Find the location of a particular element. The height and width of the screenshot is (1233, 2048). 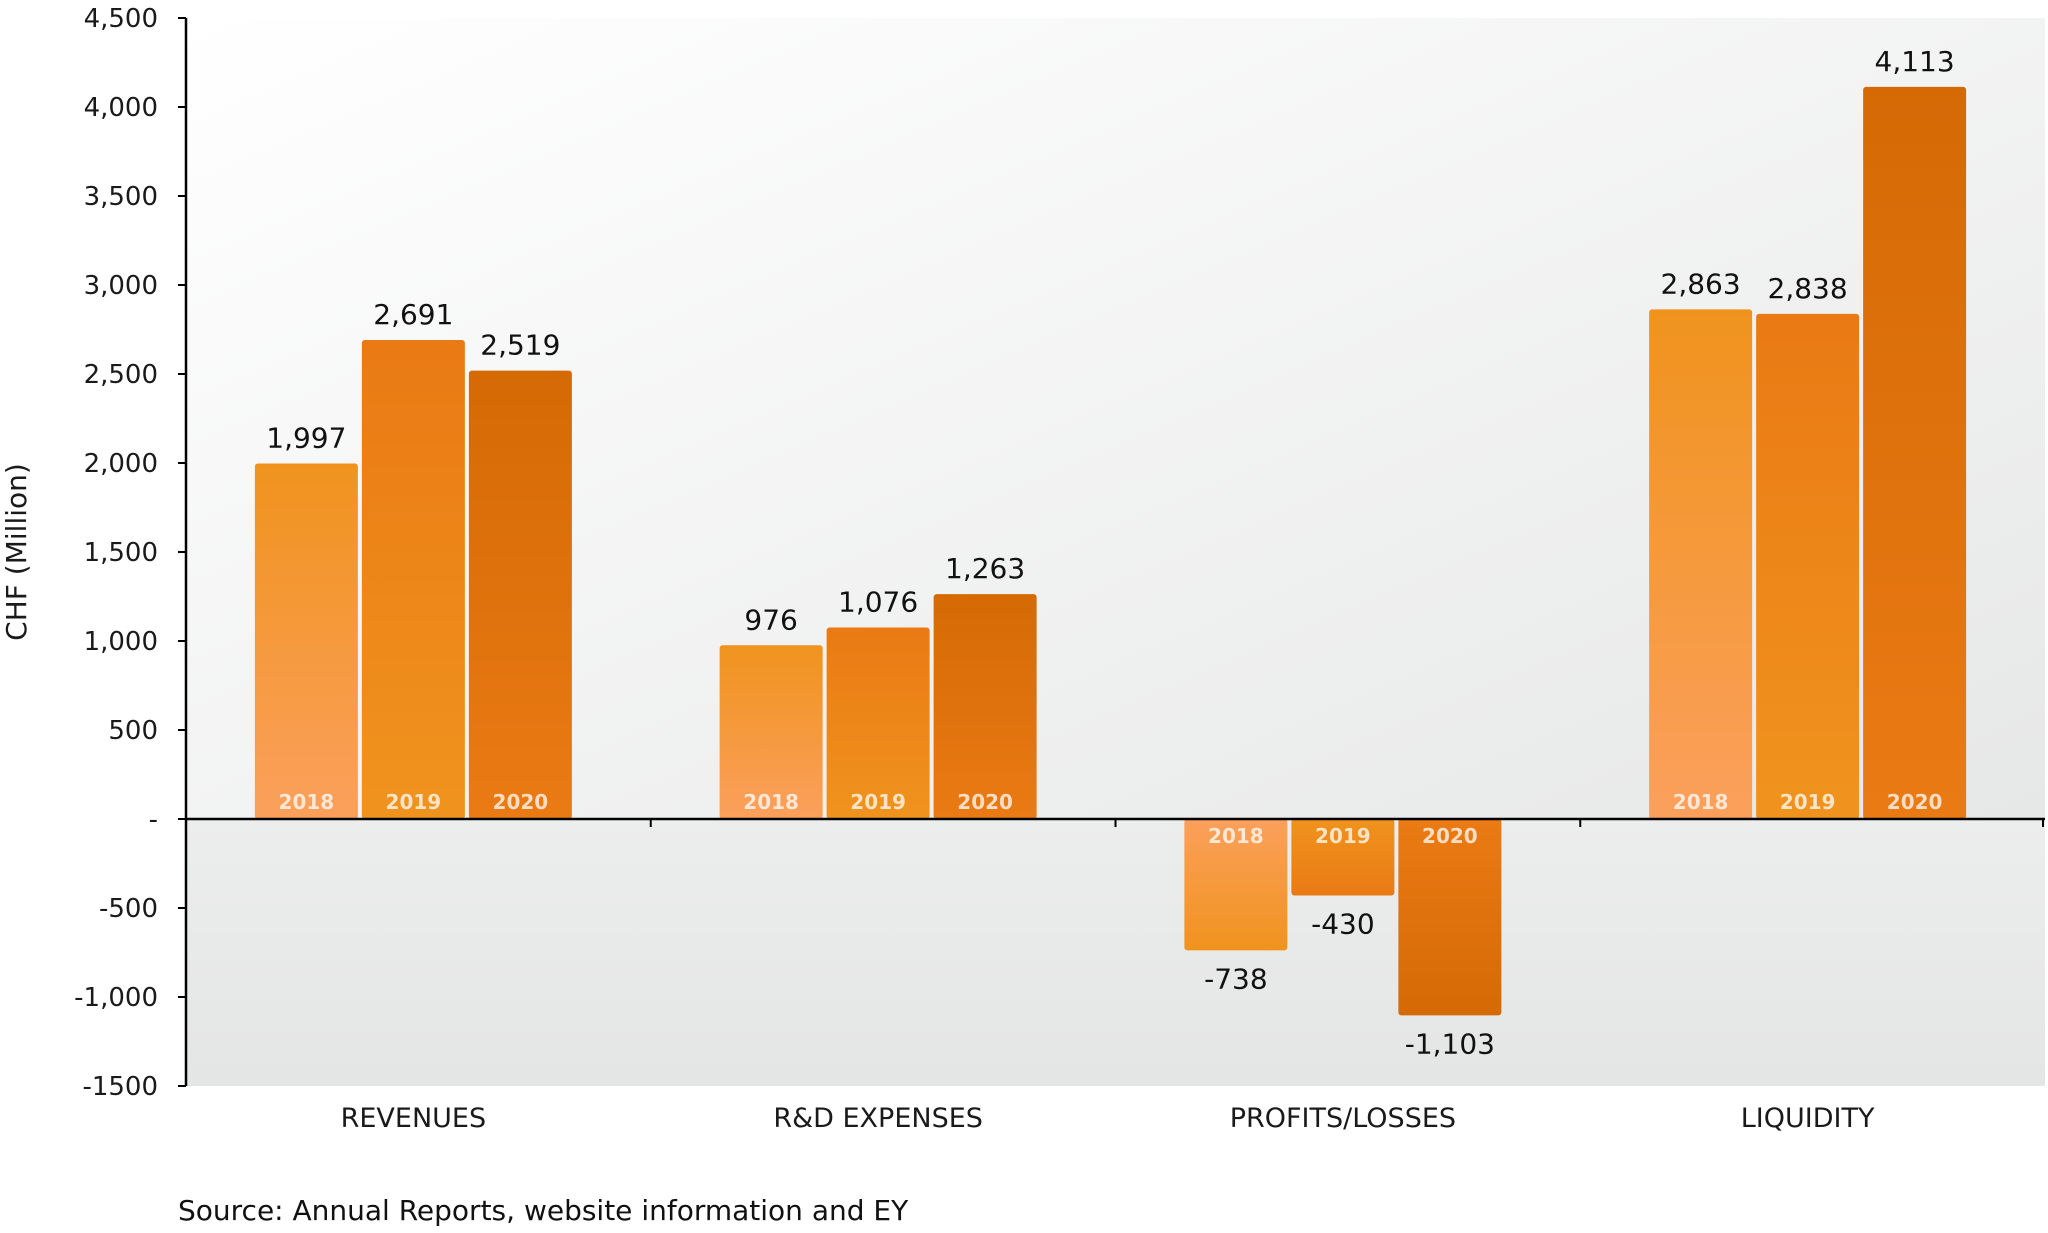

y-tick-label: 1,500 is located at coordinates (121, 553).